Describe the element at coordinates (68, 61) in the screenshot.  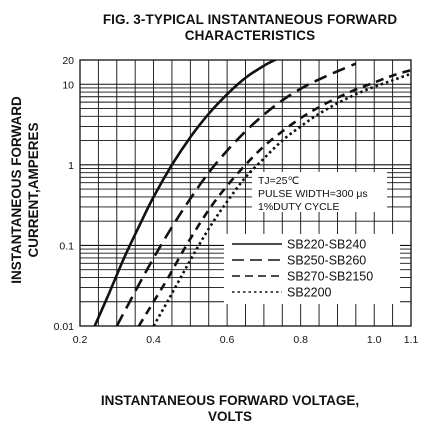
I see `y-tick-label: 20` at that location.